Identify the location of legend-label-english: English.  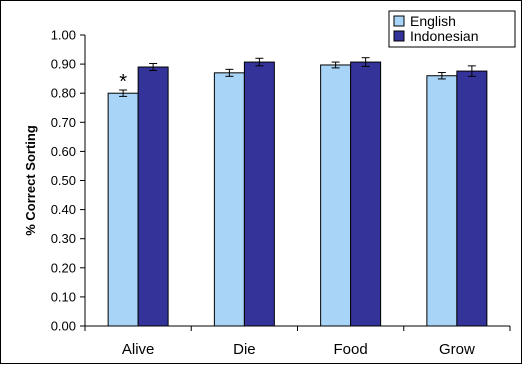
(433, 21).